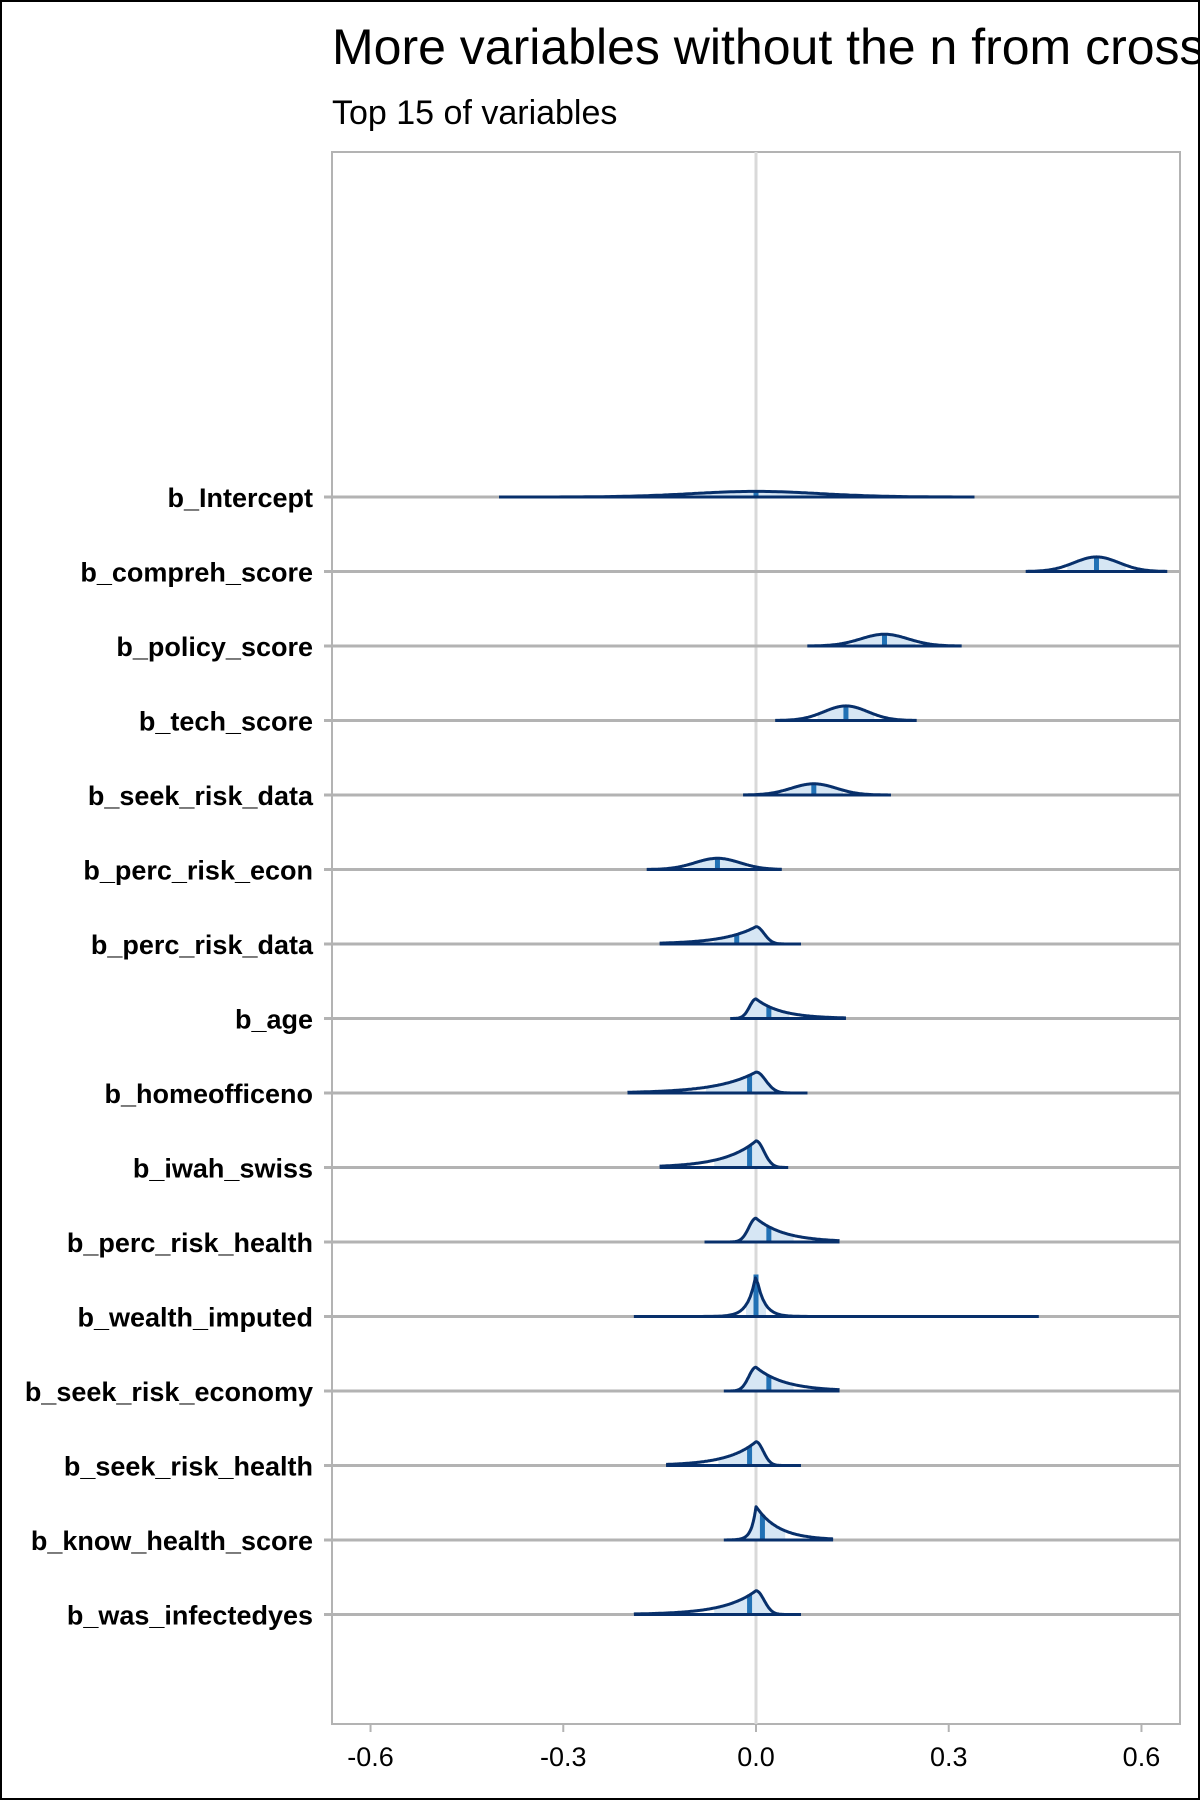 The width and height of the screenshot is (1200, 1800). Describe the element at coordinates (274, 1020) in the screenshot. I see `y-tick-label: b_age` at that location.